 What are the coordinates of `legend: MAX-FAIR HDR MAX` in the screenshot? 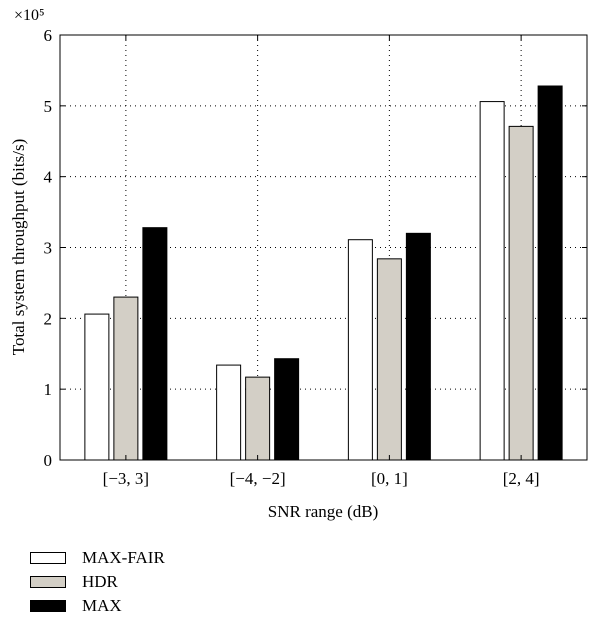 It's located at (97, 582).